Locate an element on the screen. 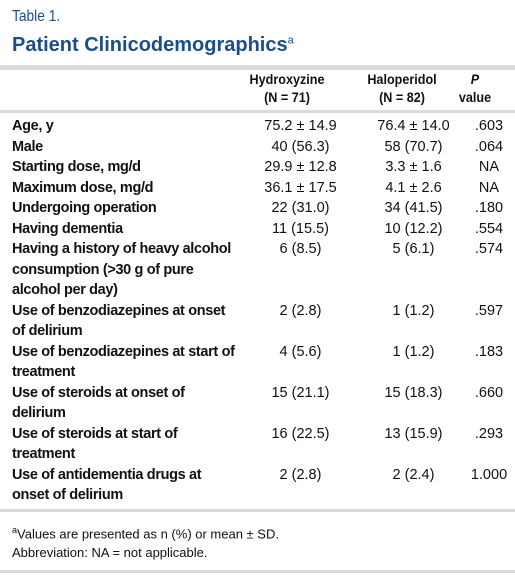 Image resolution: width=515 pixels, height=579 pixels. column-header-haloperidol-name: Haloperidol is located at coordinates (402, 79).